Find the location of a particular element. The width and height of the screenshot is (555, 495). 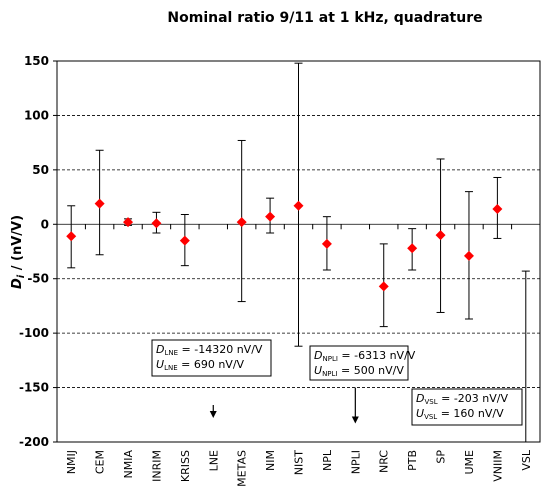

point-CEM is located at coordinates (99, 203).